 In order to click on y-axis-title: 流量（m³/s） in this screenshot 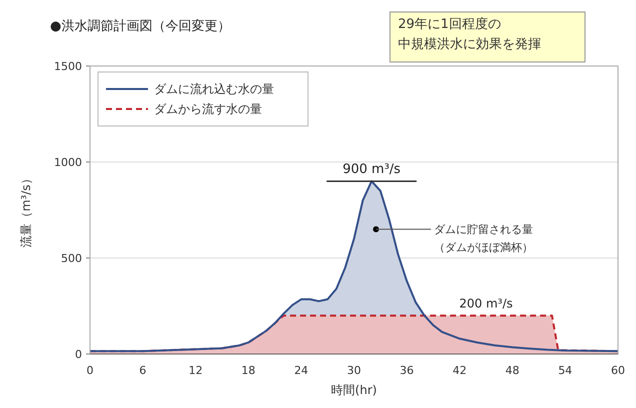, I will do `click(26, 210)`.